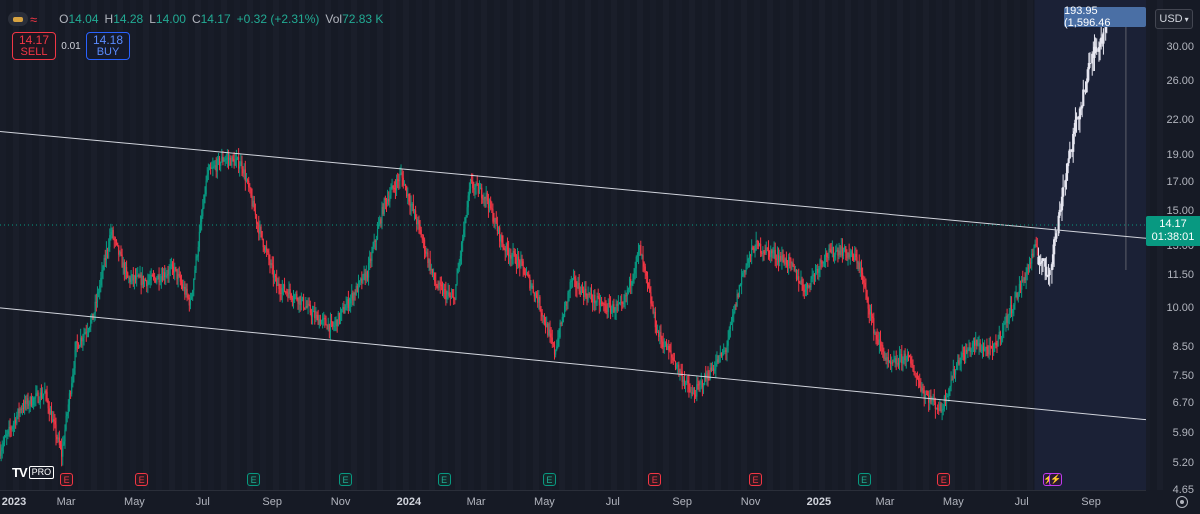 This screenshot has height=514, width=1200. Describe the element at coordinates (340, 502) in the screenshot. I see `time-tick-label: Nov` at that location.